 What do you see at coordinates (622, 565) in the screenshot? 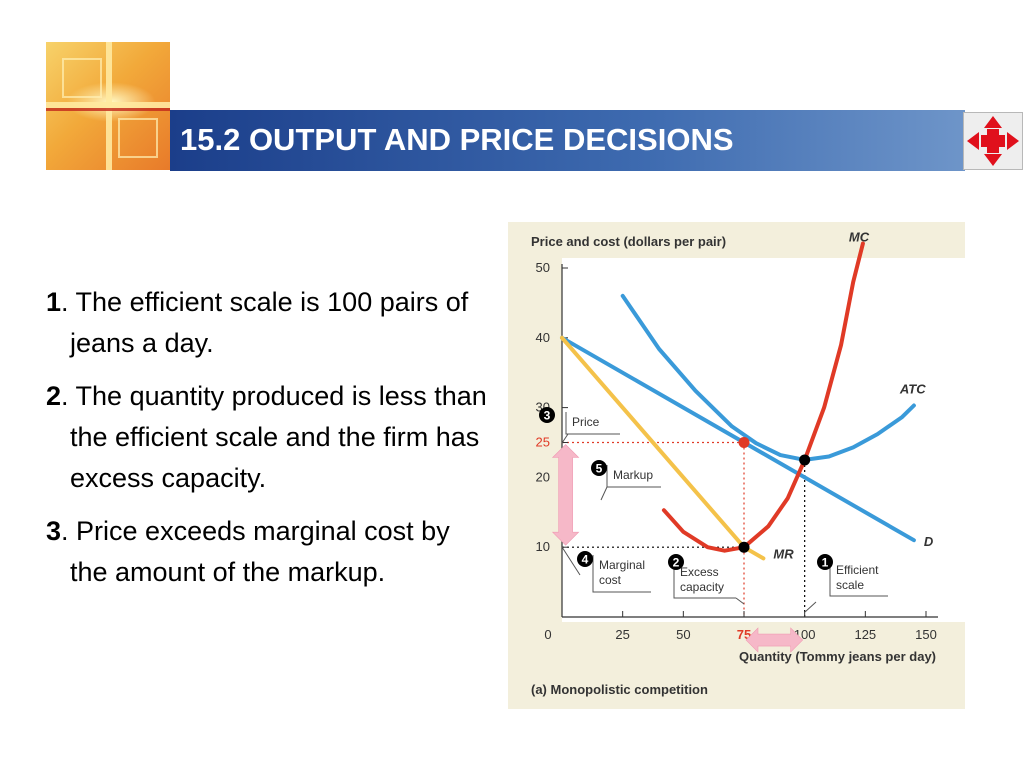
I see `annotation-text: Marginal` at bounding box center [622, 565].